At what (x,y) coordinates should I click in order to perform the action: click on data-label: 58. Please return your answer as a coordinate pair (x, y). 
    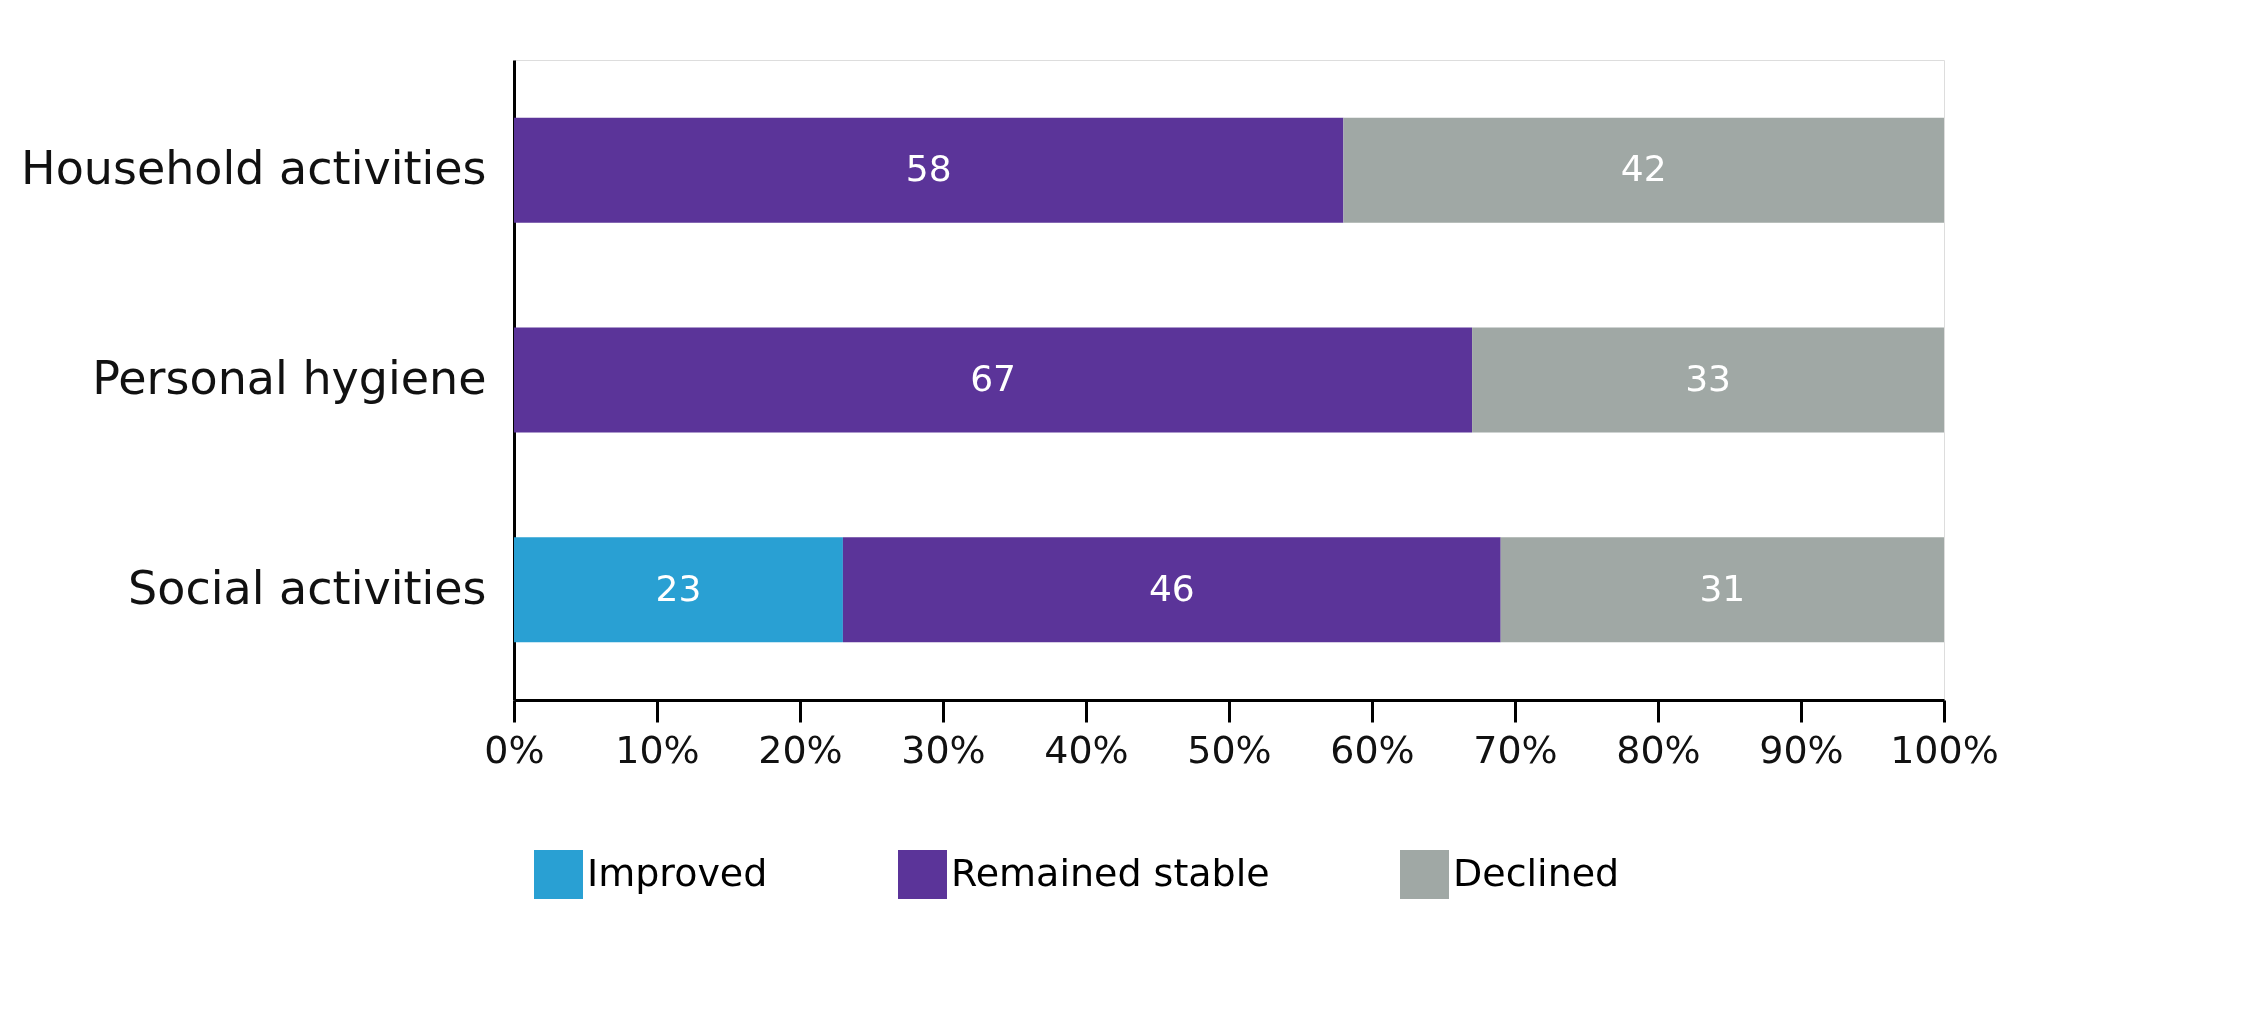
    Looking at the image, I should click on (928, 169).